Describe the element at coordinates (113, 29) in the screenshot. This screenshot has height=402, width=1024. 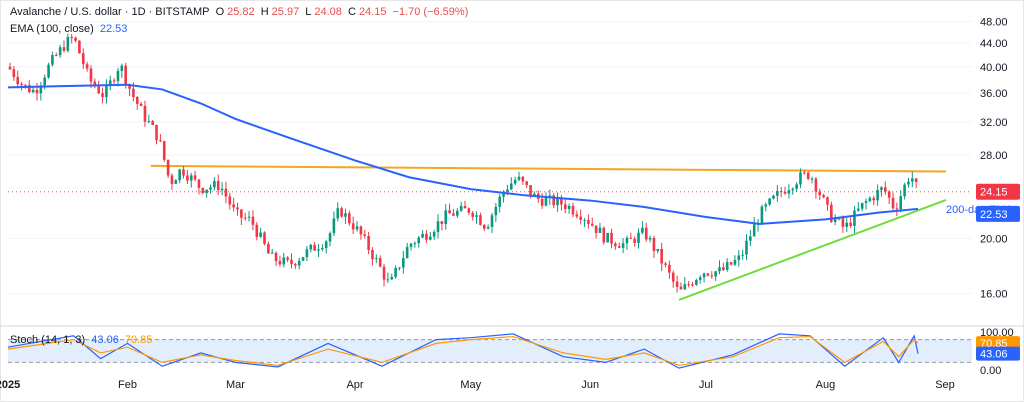
I see `ema-value: 22.53` at that location.